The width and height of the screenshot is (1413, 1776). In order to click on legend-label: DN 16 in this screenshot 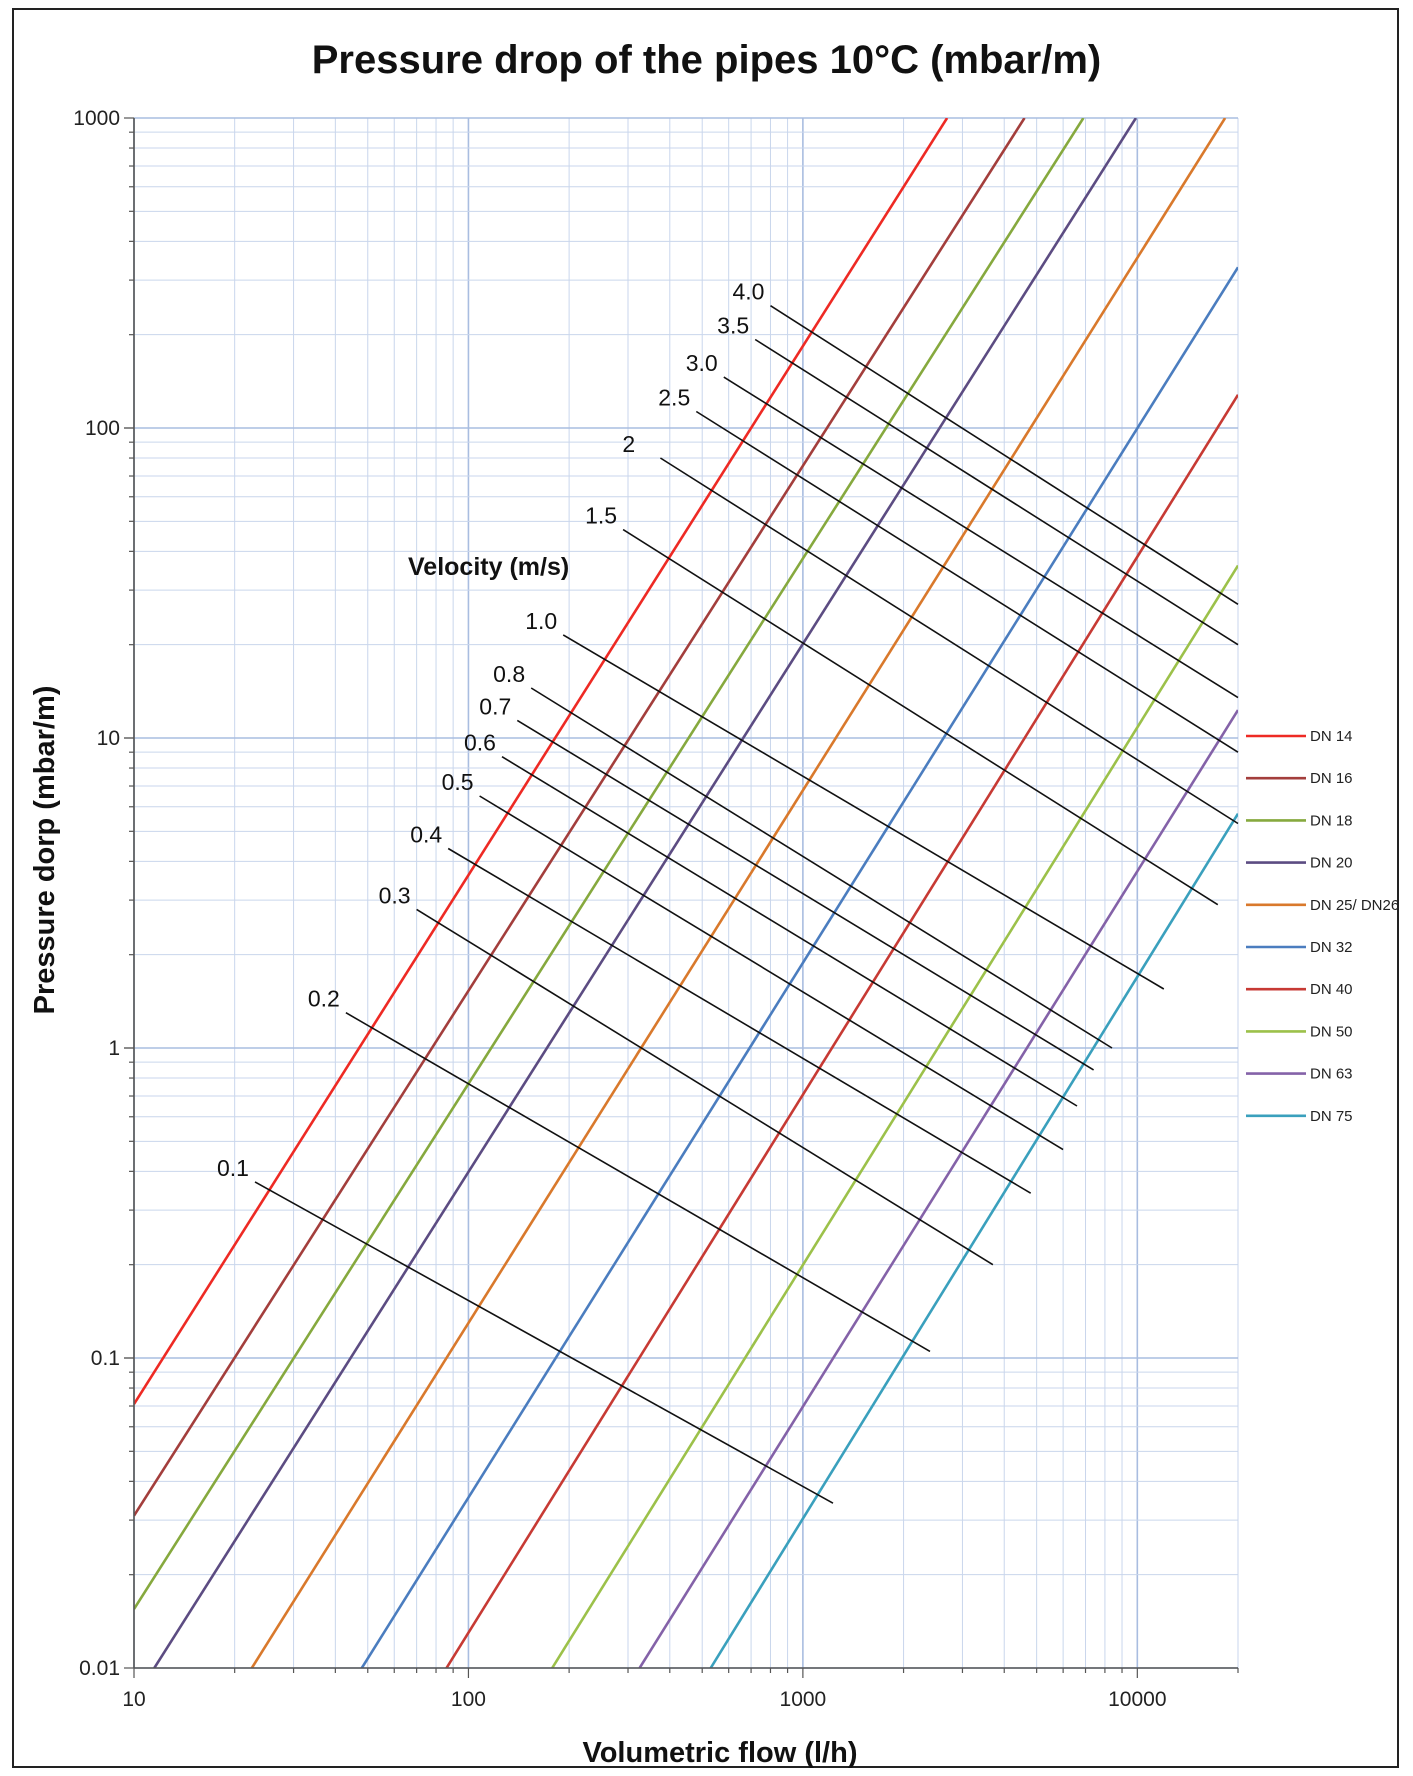, I will do `click(1331, 778)`.